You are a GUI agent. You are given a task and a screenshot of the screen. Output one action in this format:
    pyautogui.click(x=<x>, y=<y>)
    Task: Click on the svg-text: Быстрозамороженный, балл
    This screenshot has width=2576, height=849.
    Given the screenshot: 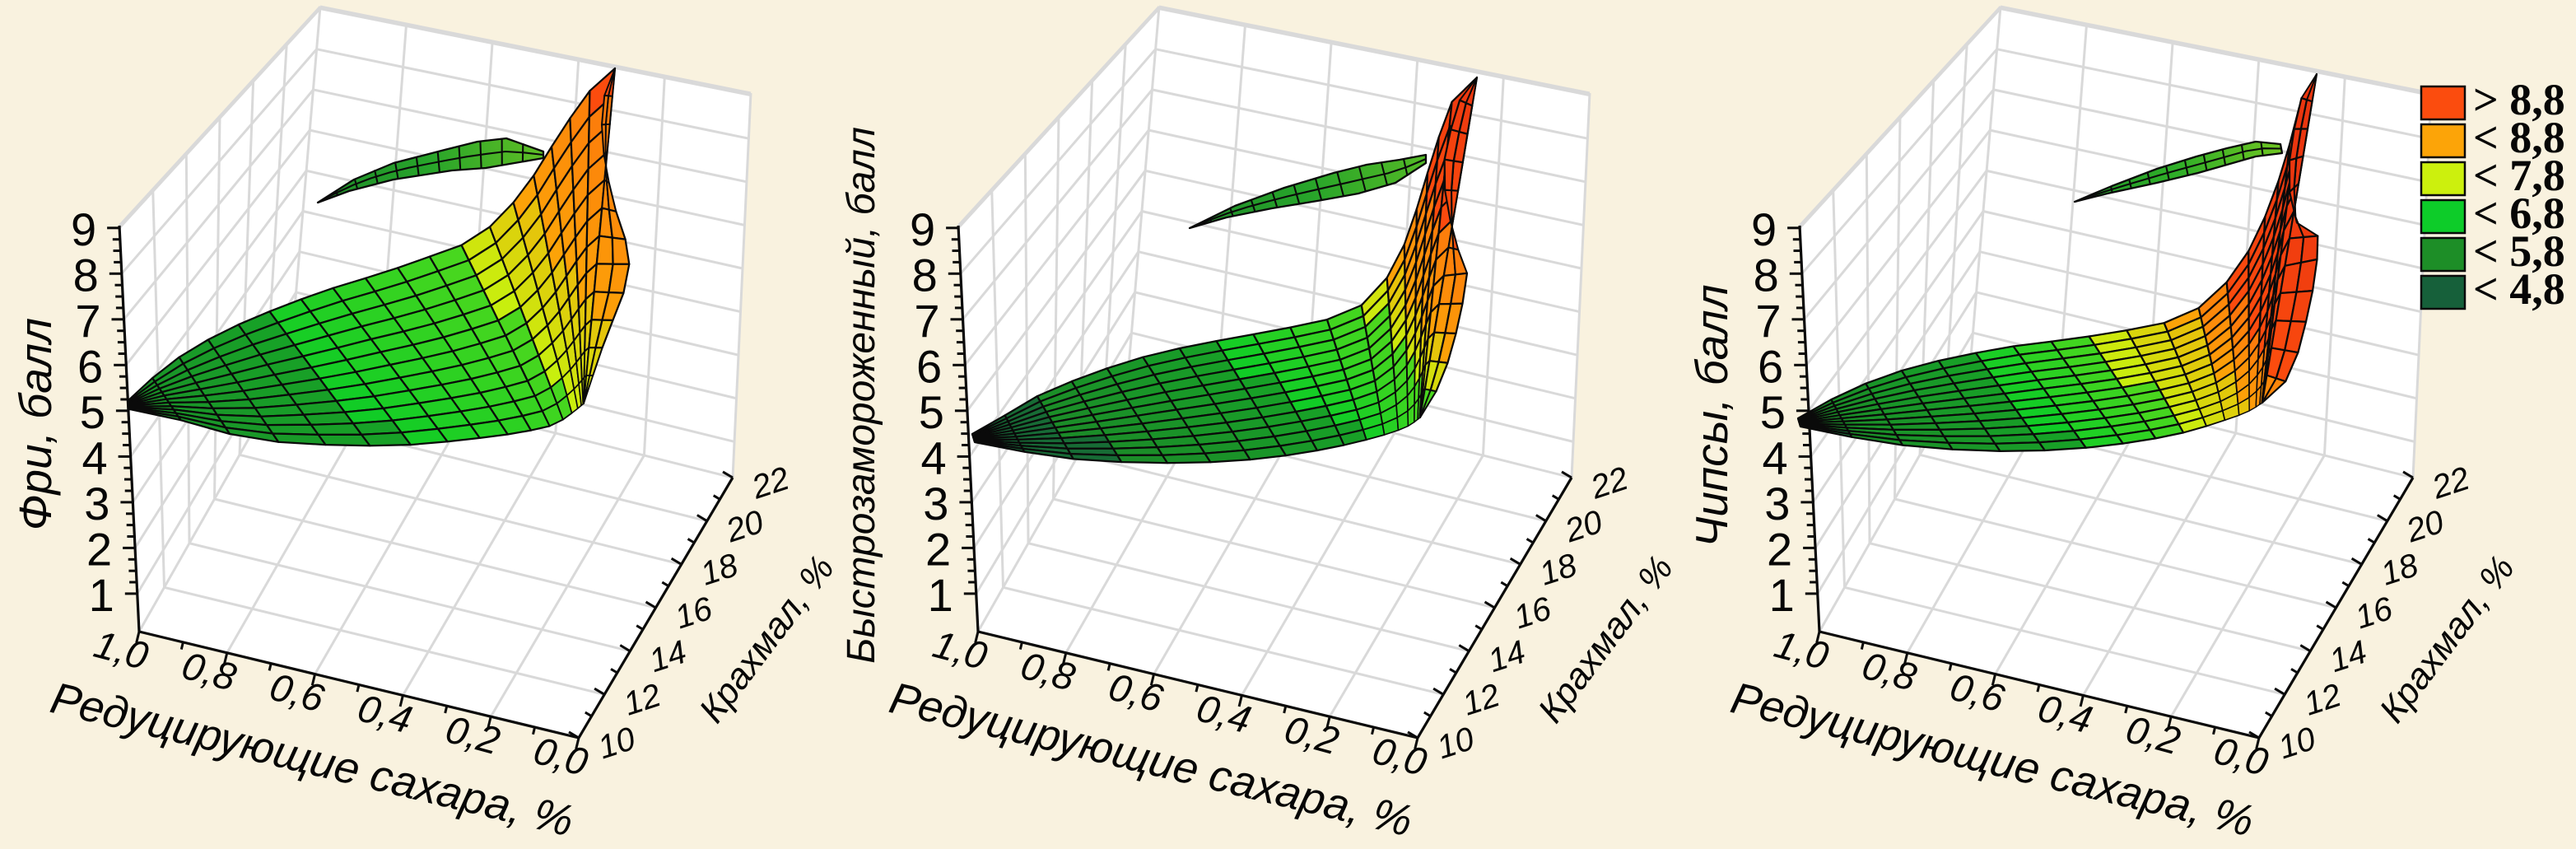 What is the action you would take?
    pyautogui.click(x=861, y=395)
    